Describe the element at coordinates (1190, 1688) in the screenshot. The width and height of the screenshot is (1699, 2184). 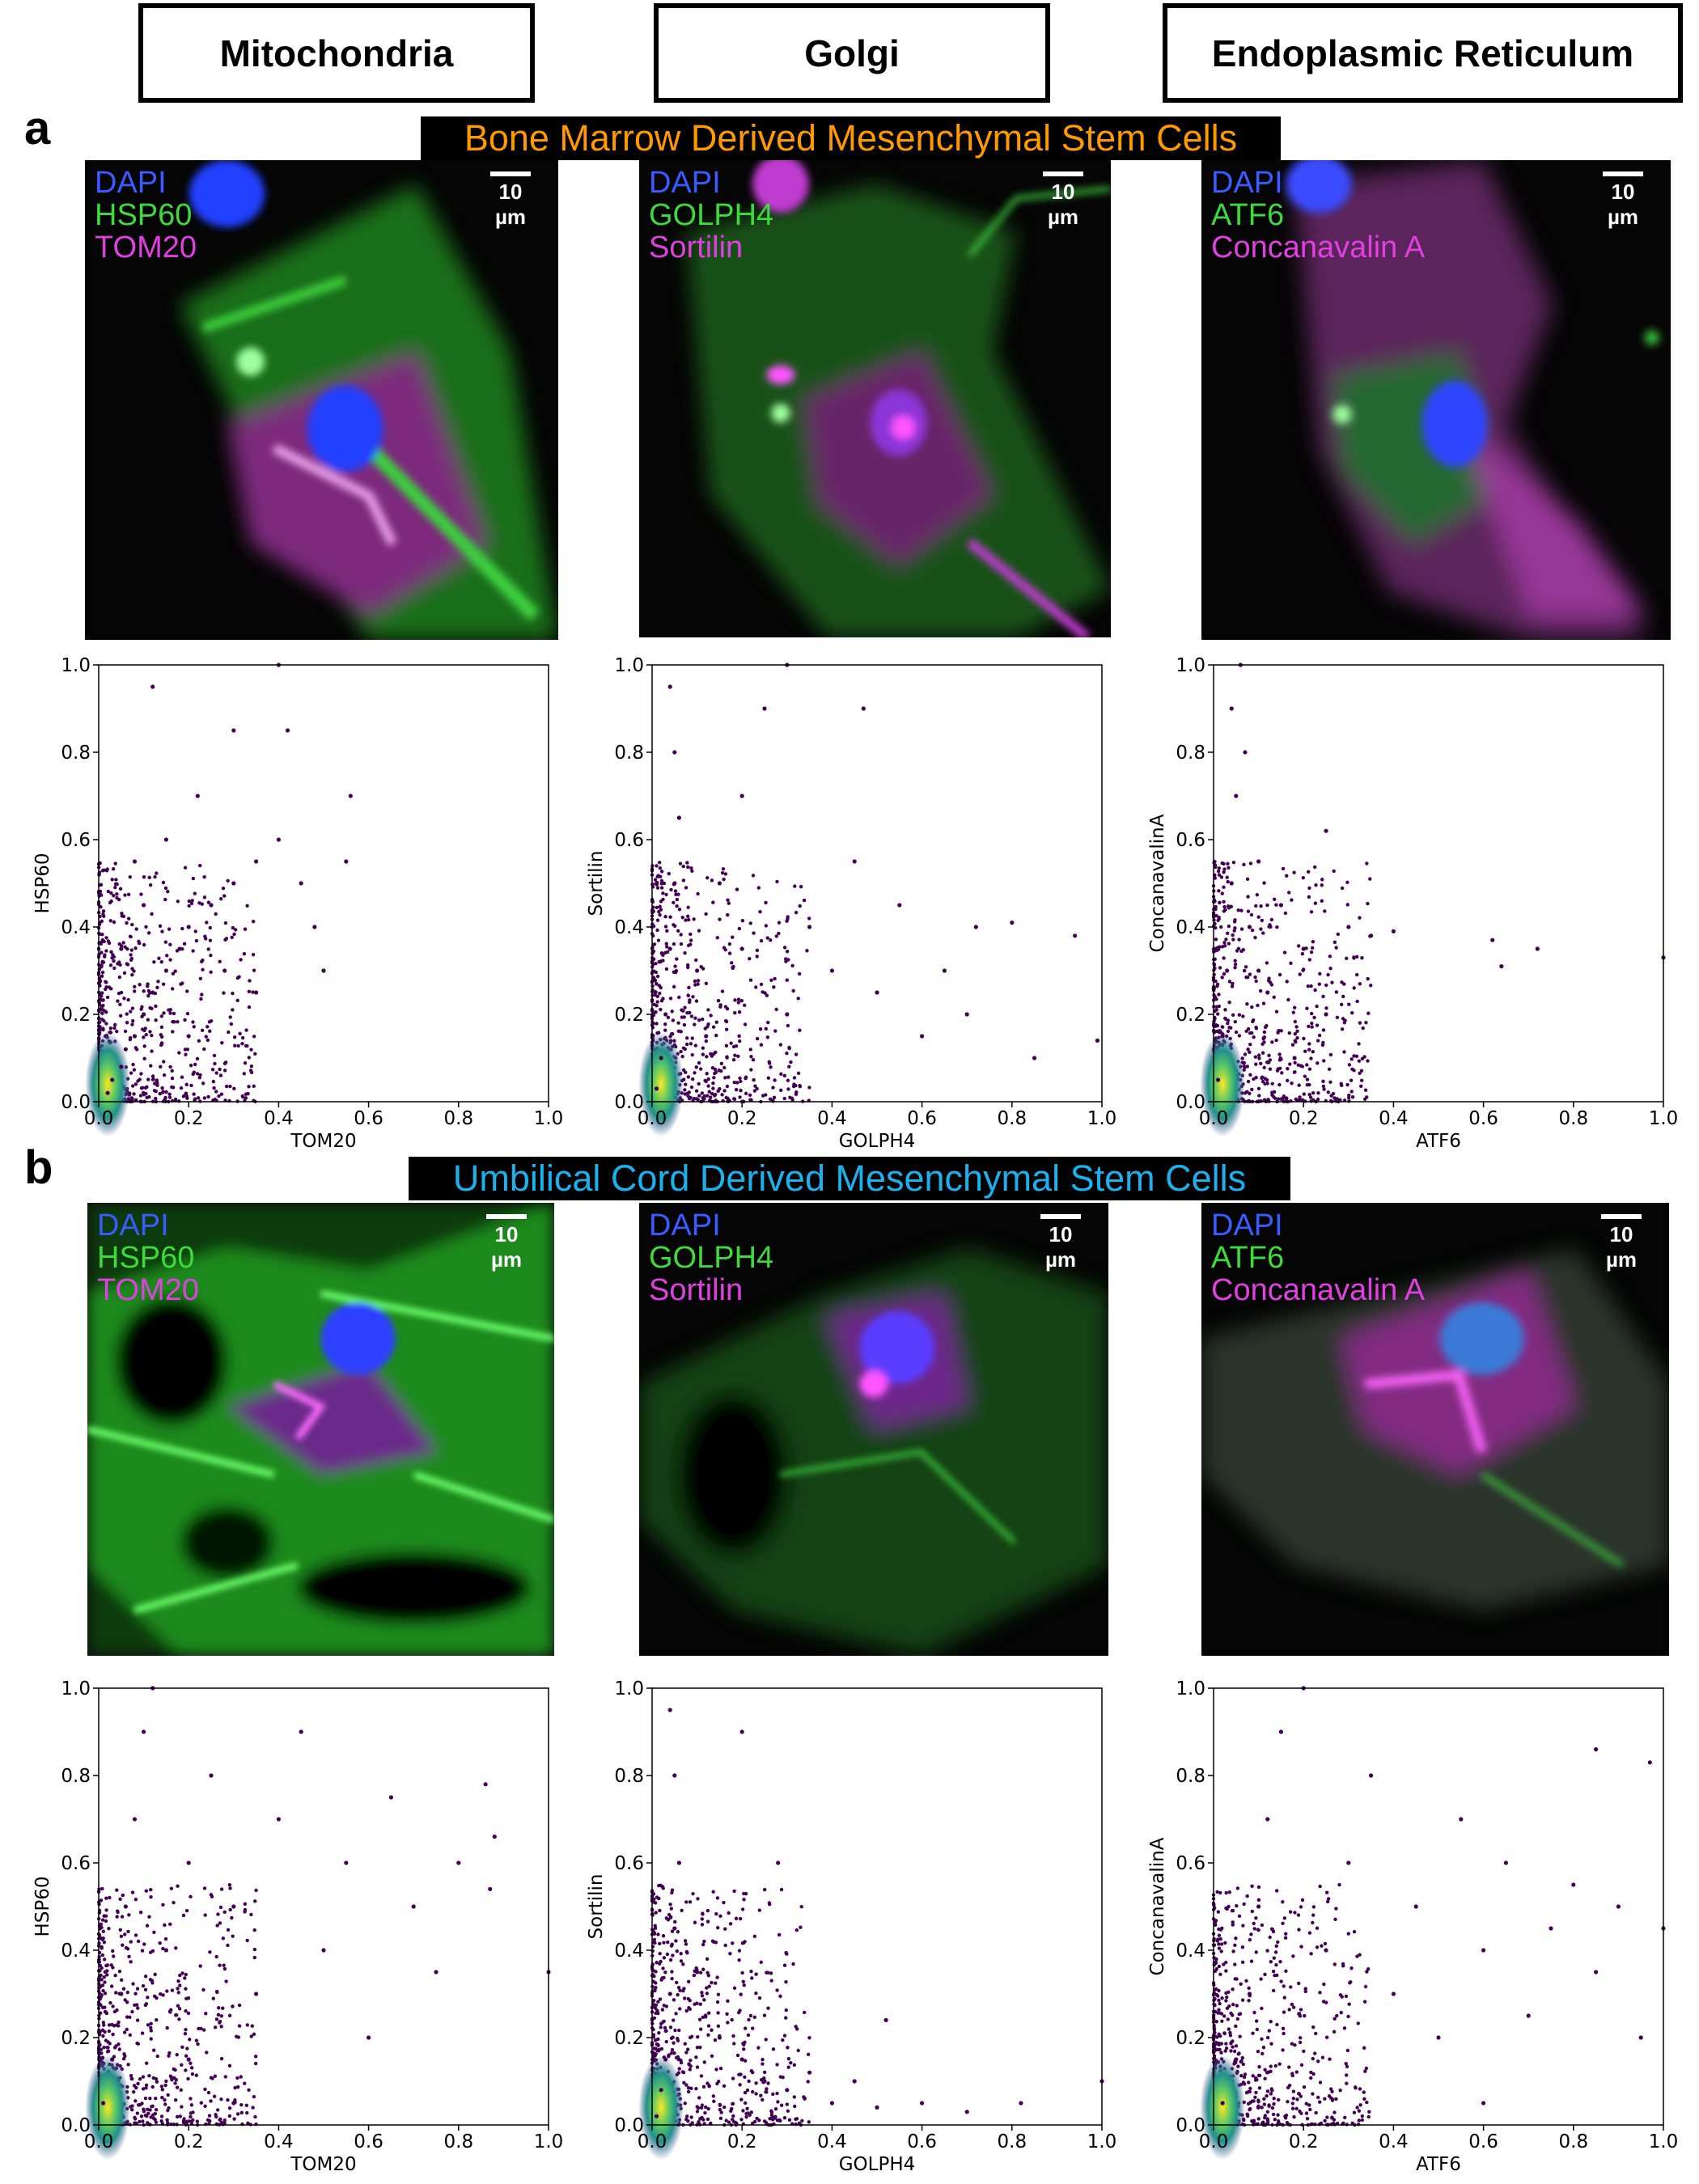
I see `y-tick-label: 1.0` at that location.